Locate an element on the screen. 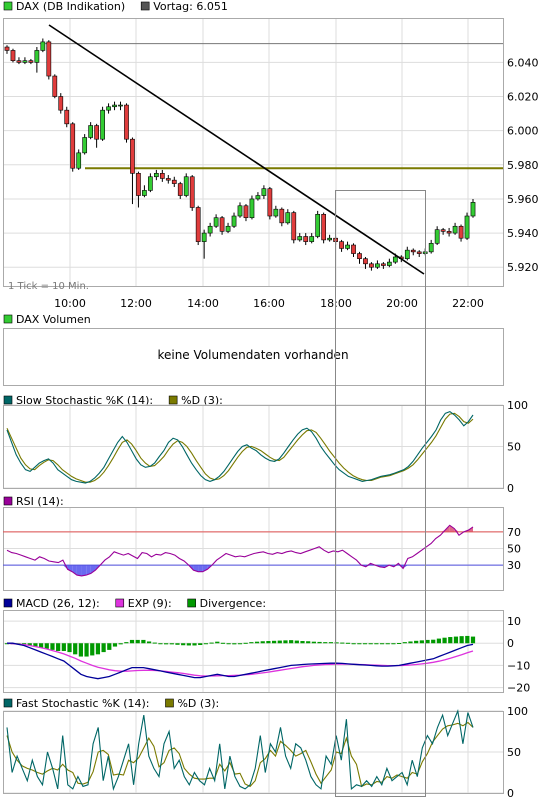 The width and height of the screenshot is (545, 799). x-tick-label: 22:00 is located at coordinates (468, 303).